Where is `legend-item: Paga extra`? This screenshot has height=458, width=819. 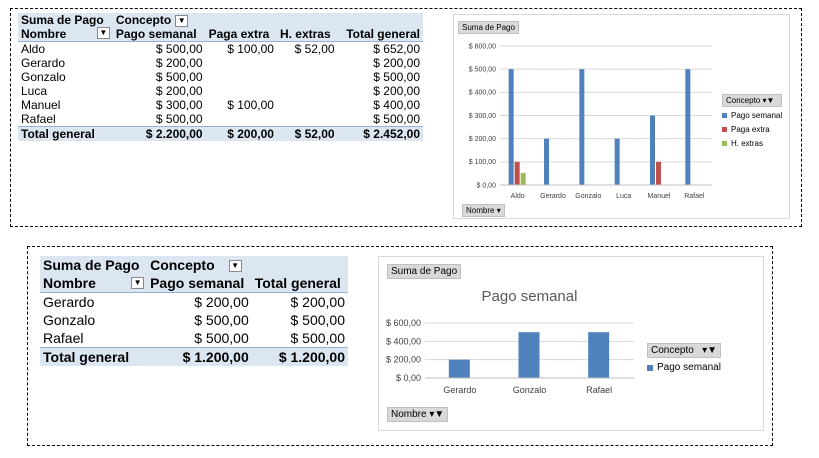
legend-item: Paga extra is located at coordinates (752, 129).